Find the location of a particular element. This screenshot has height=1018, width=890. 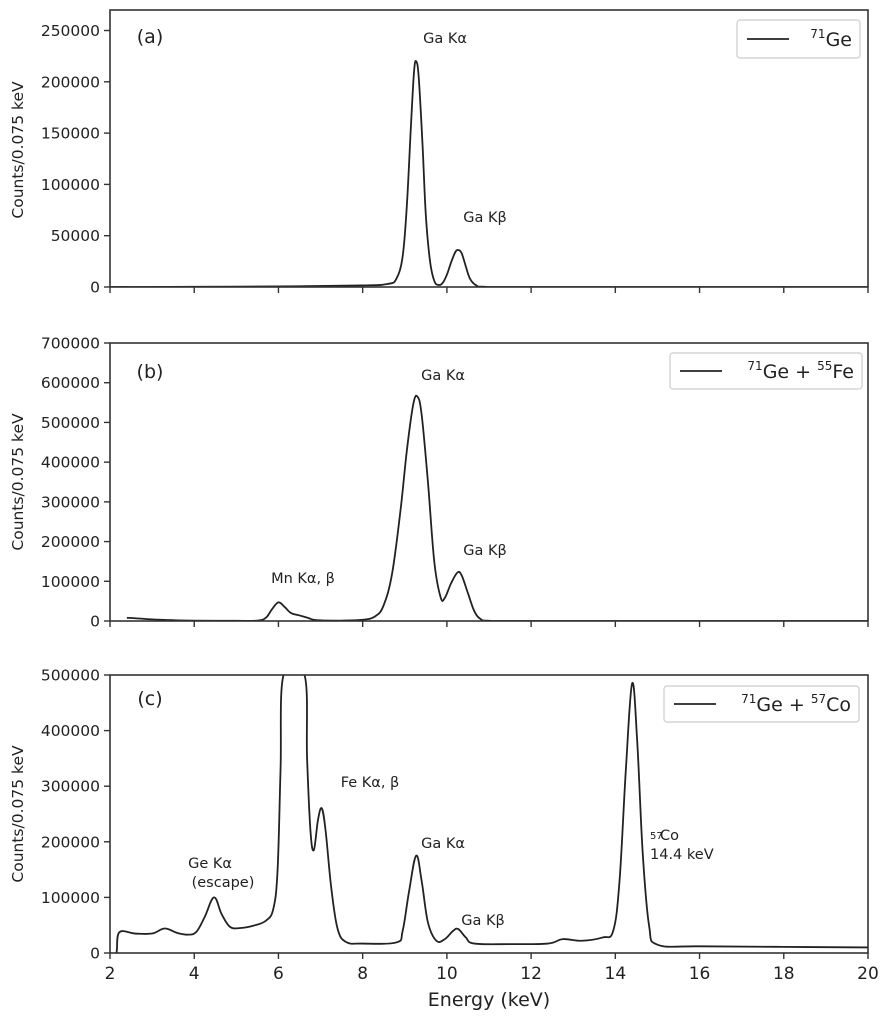

x-tick-label: 4 is located at coordinates (194, 974).